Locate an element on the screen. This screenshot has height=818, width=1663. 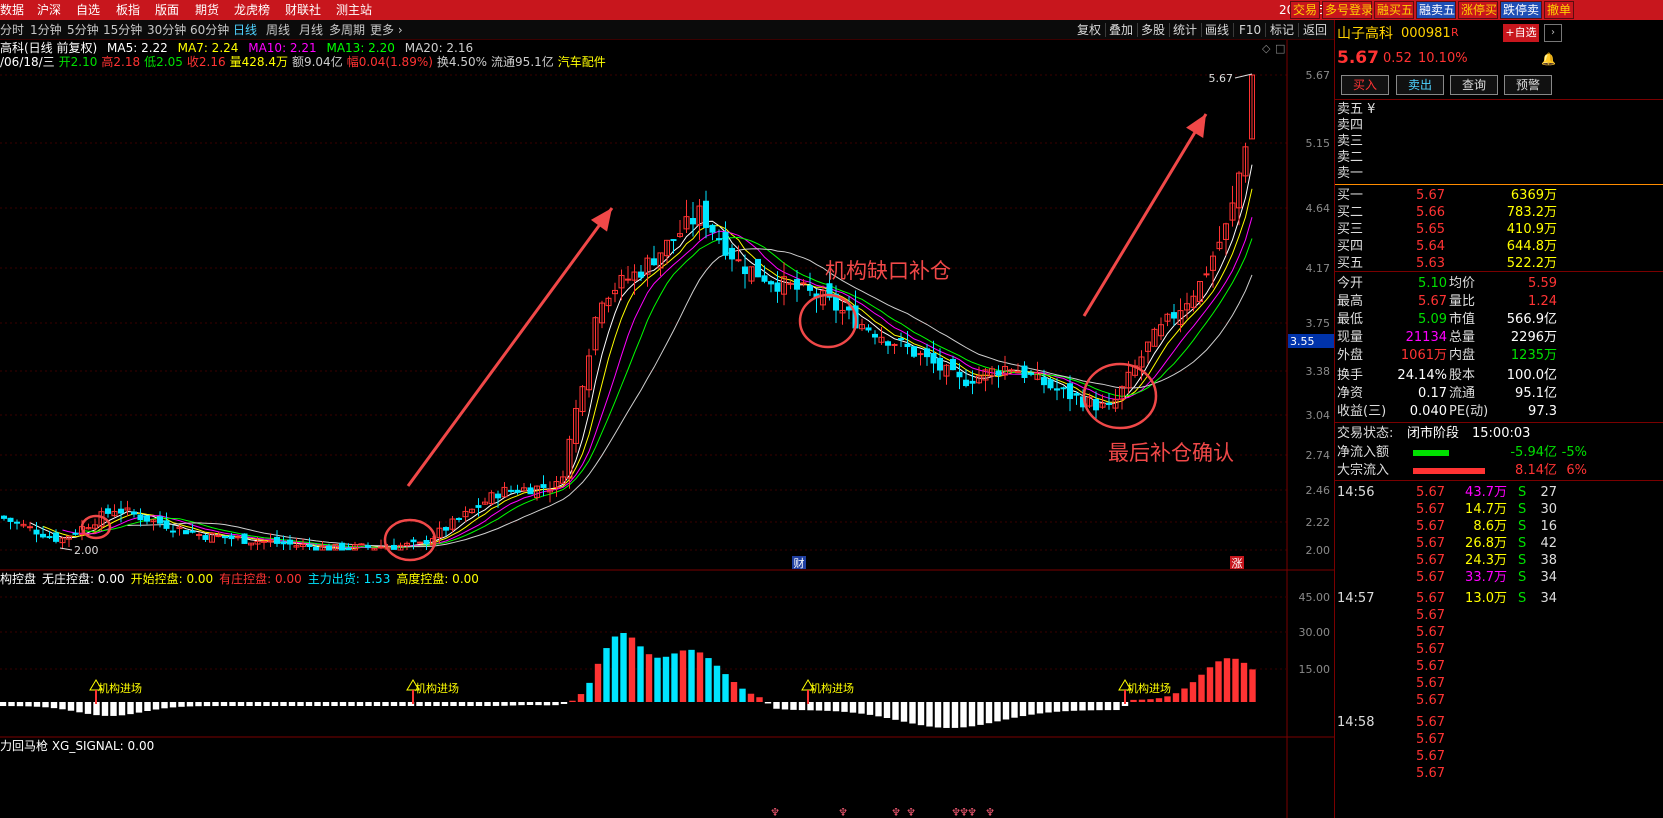
flow-label: 大宗流入 is located at coordinates (1363, 470).